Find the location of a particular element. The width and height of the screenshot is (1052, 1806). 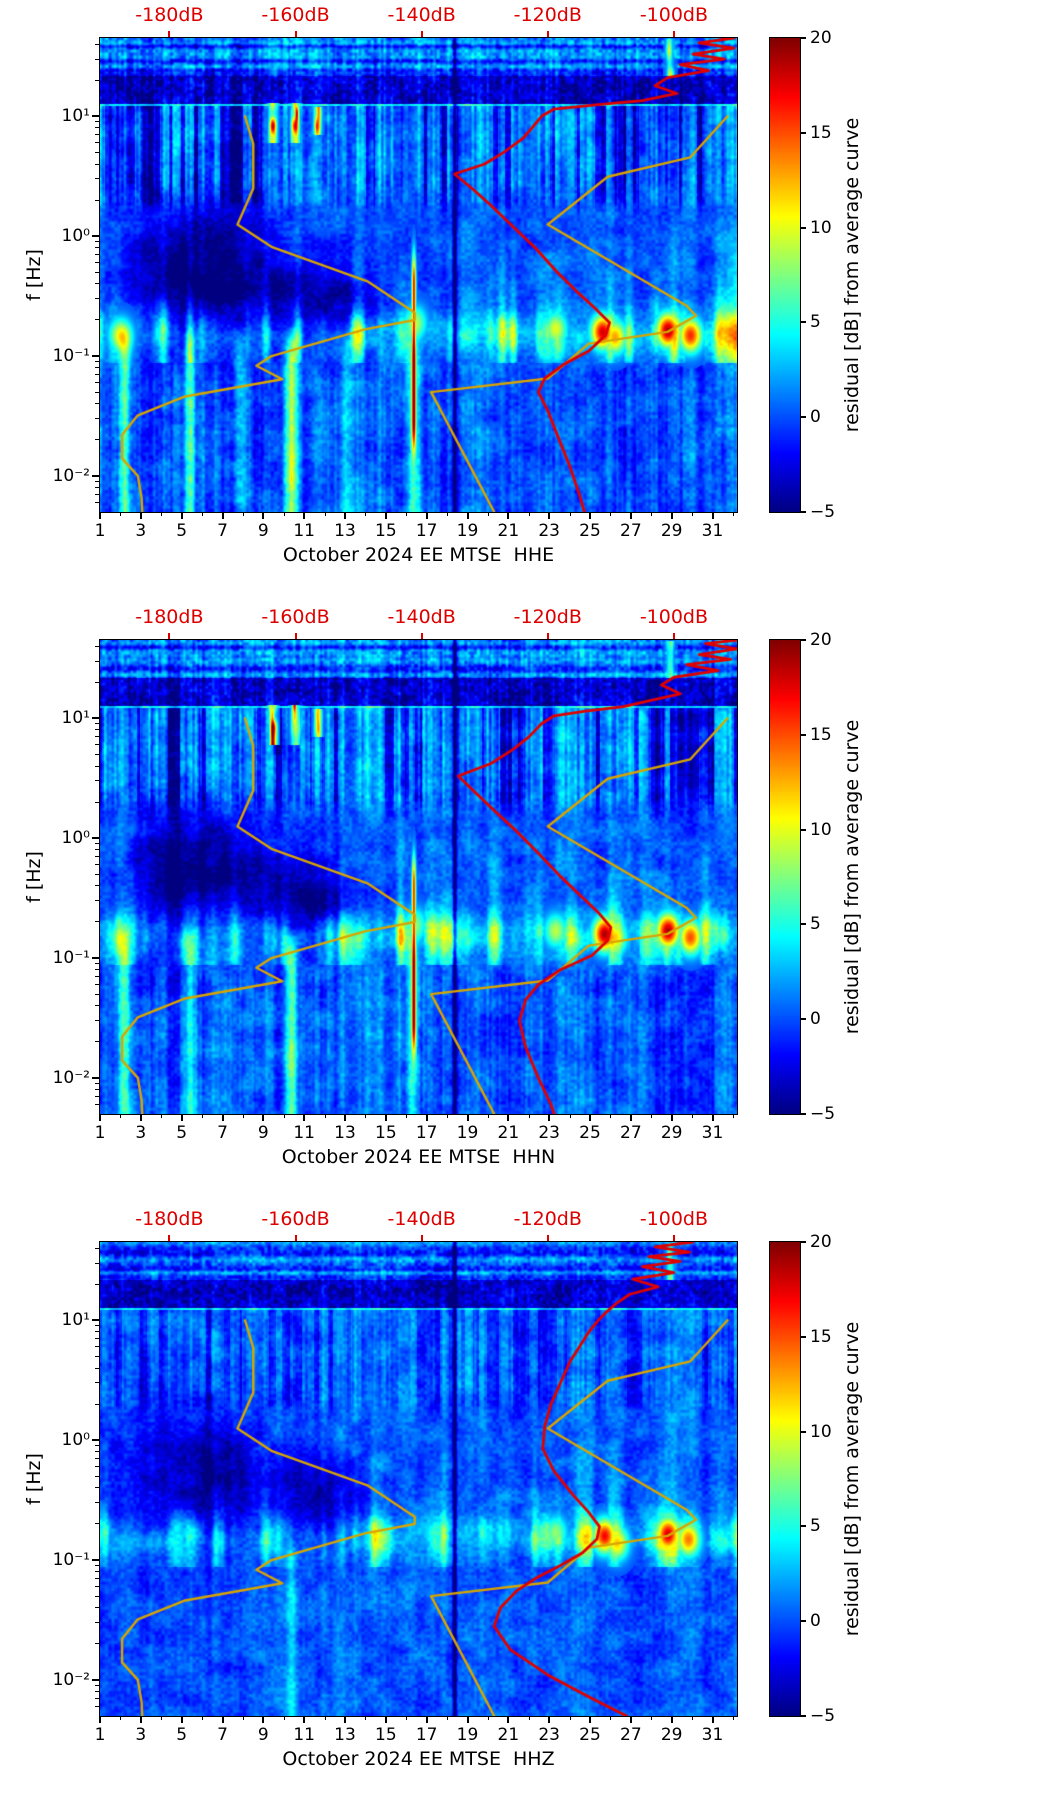

y-tick-label: 10¹ is located at coordinates (75, 718).